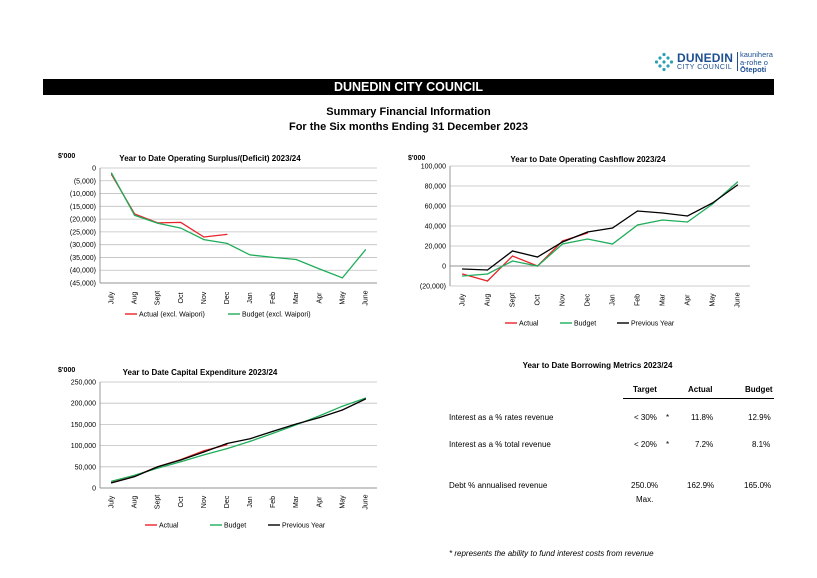  Describe the element at coordinates (498, 485) in the screenshot. I see `metric-label: Debt % annualised revenue` at that location.